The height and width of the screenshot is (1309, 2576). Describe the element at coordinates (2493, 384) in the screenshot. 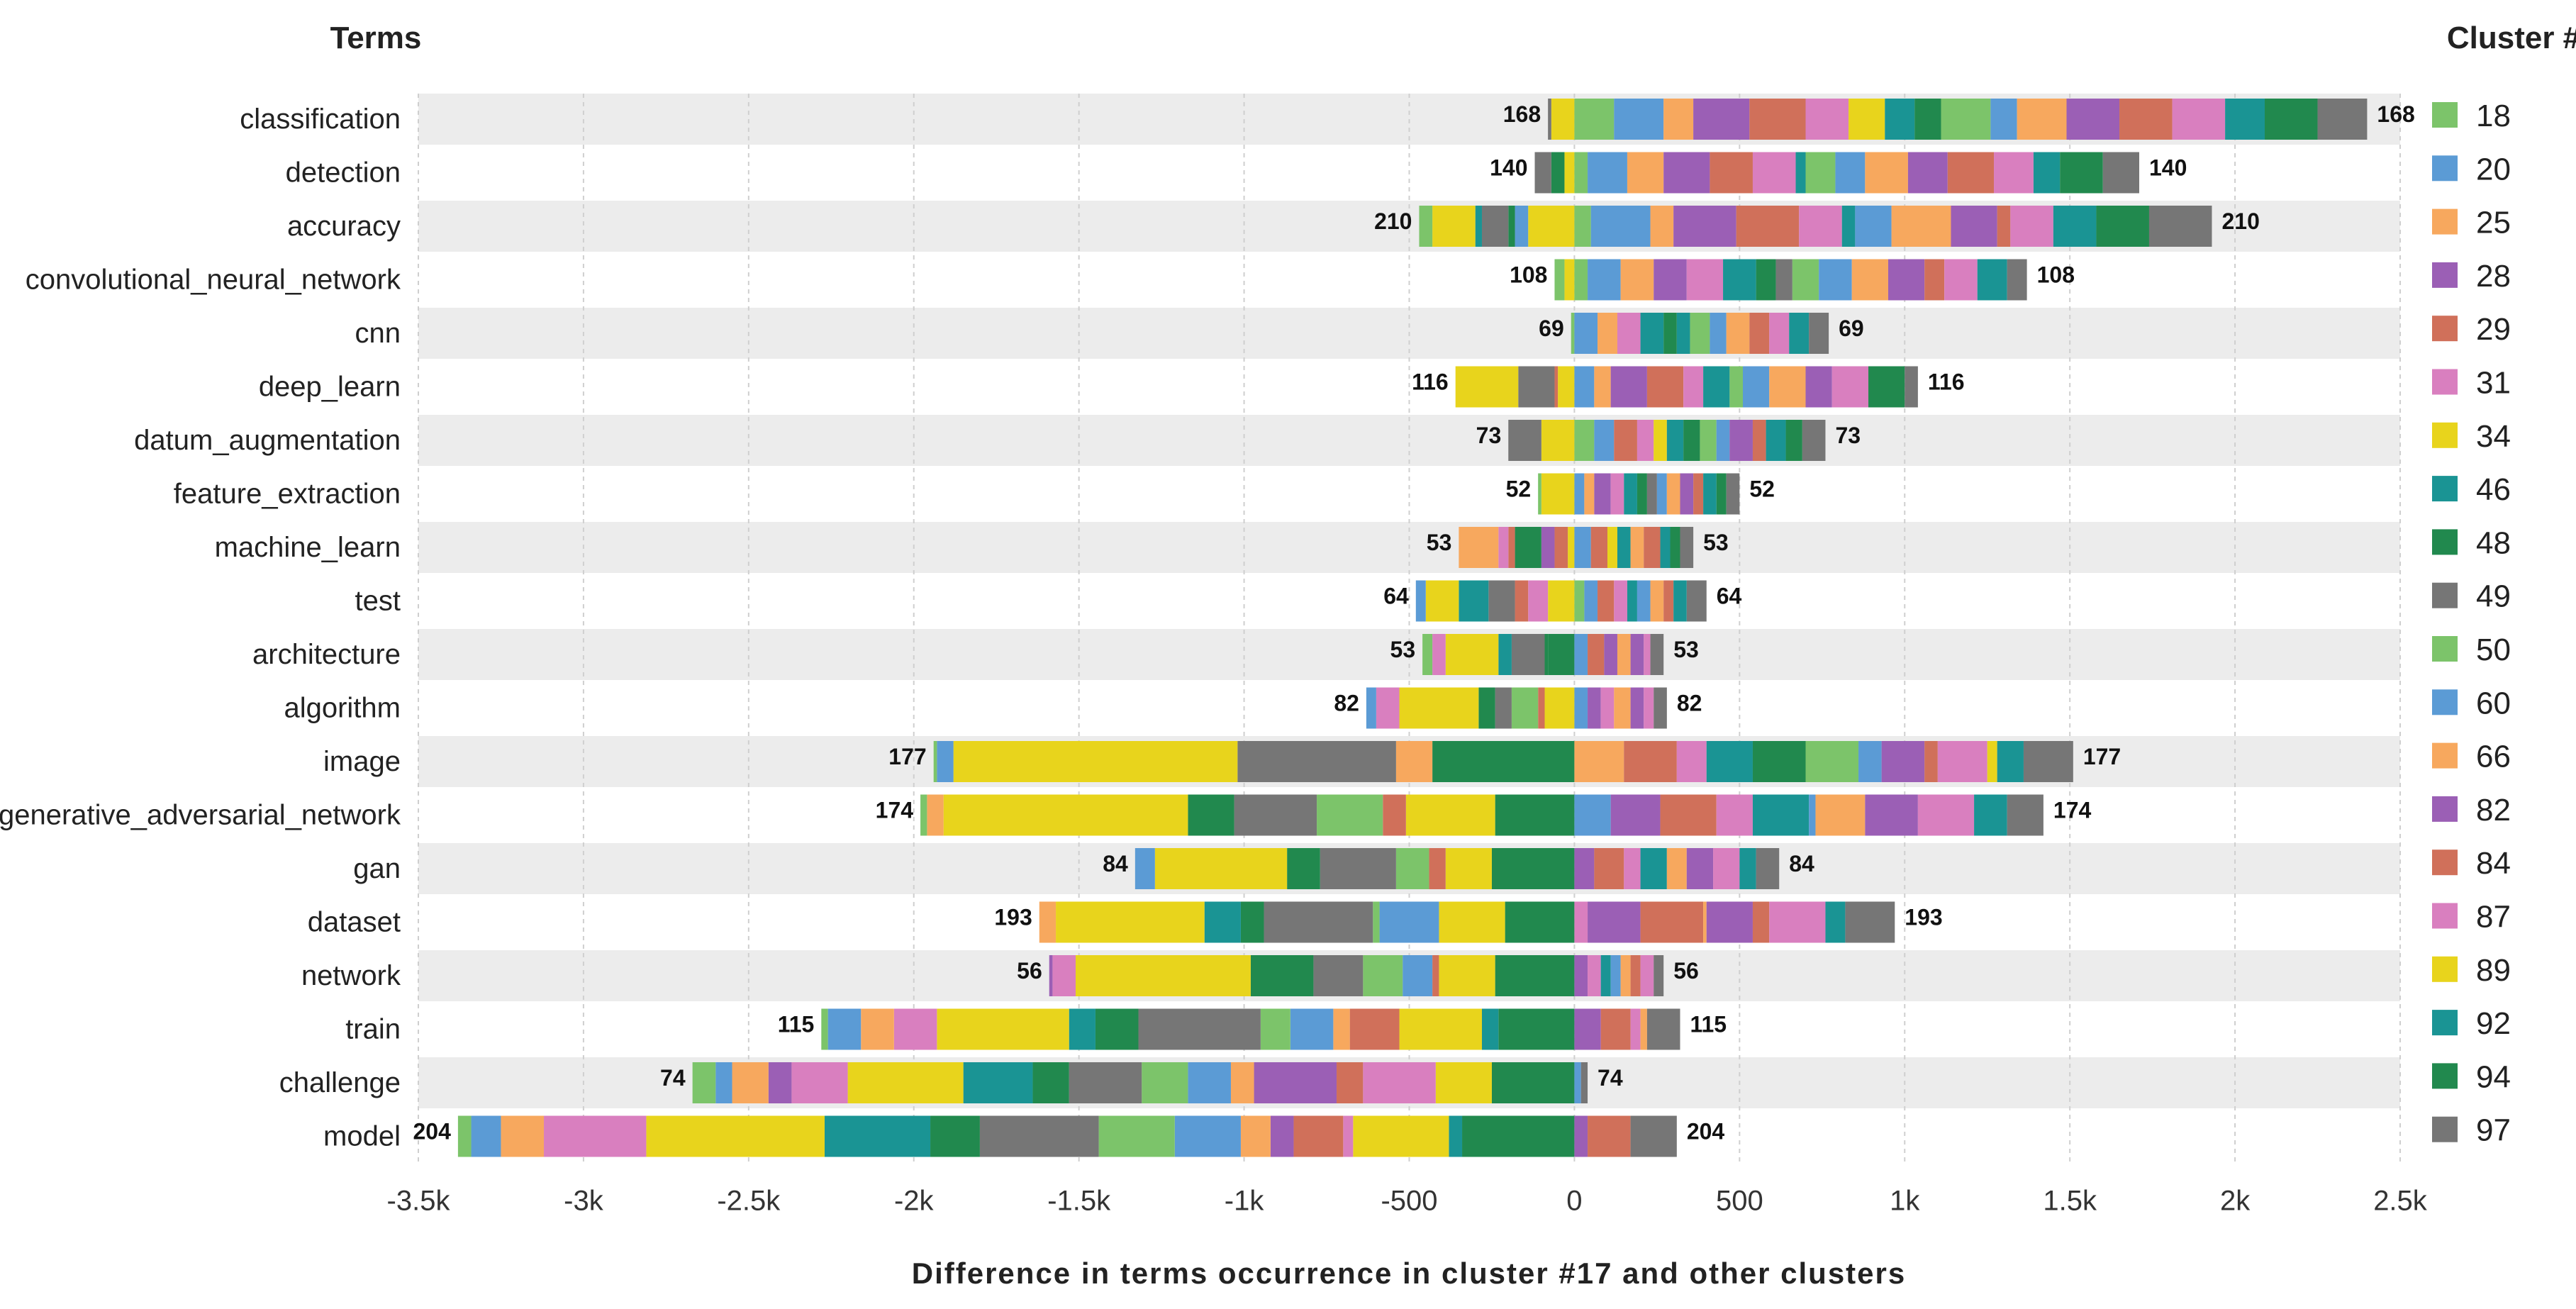

I see `legend-label: 31` at that location.